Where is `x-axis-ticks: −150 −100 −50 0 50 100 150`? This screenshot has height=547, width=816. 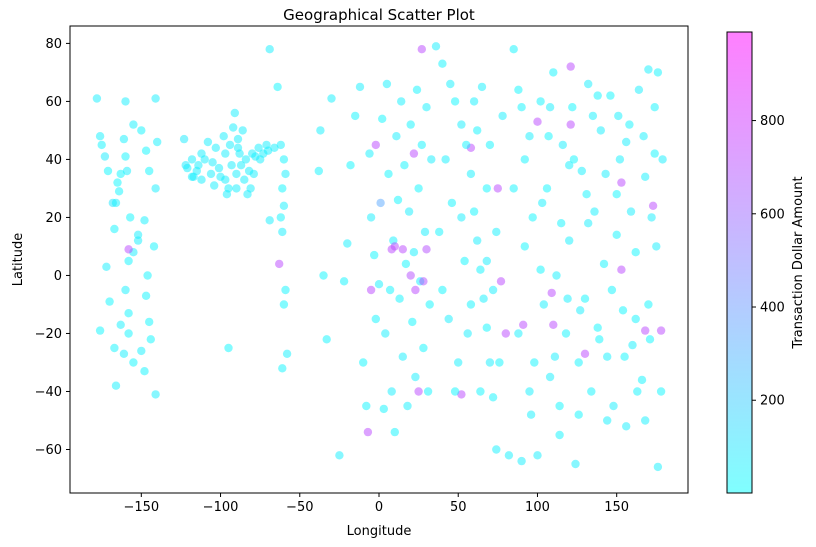
x-axis-ticks: −150 −100 −50 0 50 100 150 is located at coordinates (376, 504).